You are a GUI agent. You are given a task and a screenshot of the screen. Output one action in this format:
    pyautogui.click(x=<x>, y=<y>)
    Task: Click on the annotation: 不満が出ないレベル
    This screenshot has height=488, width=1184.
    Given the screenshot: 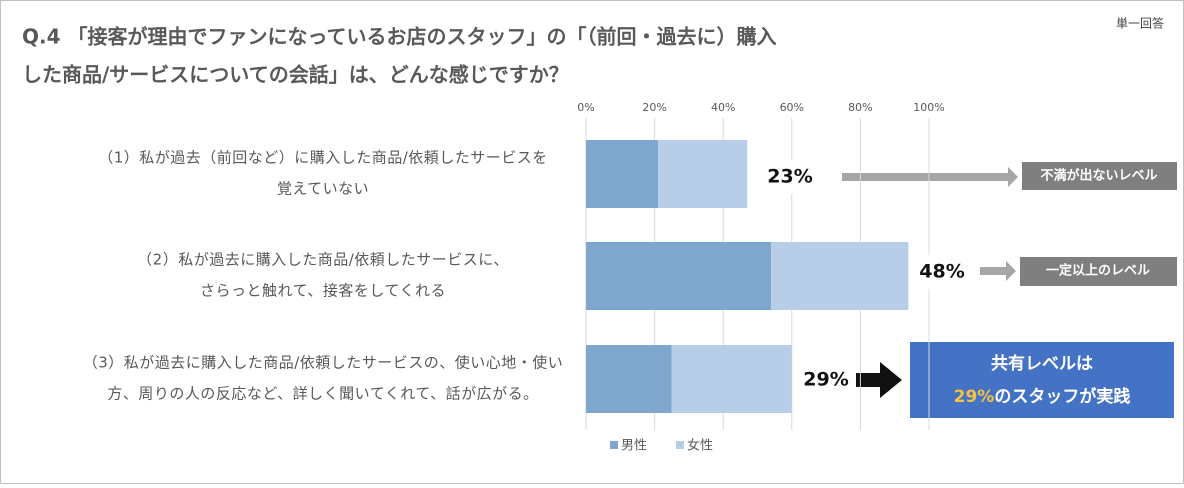 What is the action you would take?
    pyautogui.click(x=1098, y=176)
    